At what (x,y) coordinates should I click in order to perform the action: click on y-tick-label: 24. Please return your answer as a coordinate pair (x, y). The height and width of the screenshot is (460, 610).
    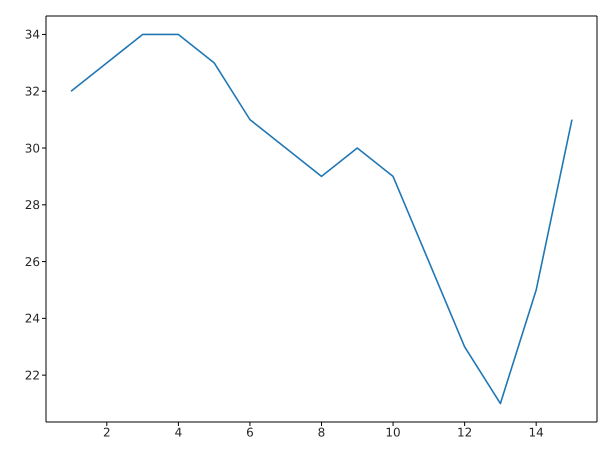
    Looking at the image, I should click on (32, 319).